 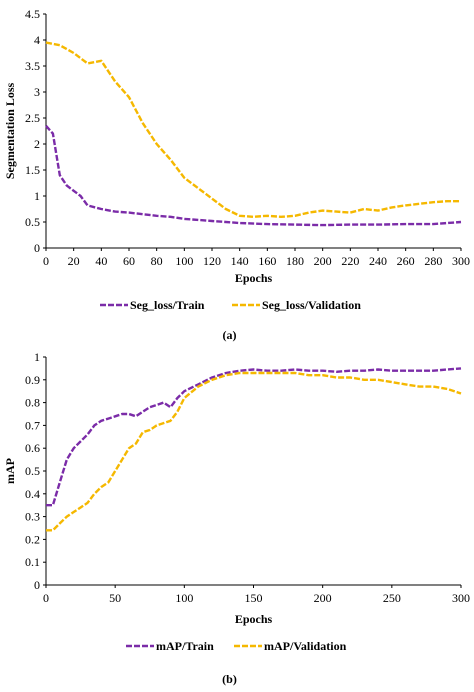 What do you see at coordinates (229, 679) in the screenshot?
I see `panel-caption: (b)` at bounding box center [229, 679].